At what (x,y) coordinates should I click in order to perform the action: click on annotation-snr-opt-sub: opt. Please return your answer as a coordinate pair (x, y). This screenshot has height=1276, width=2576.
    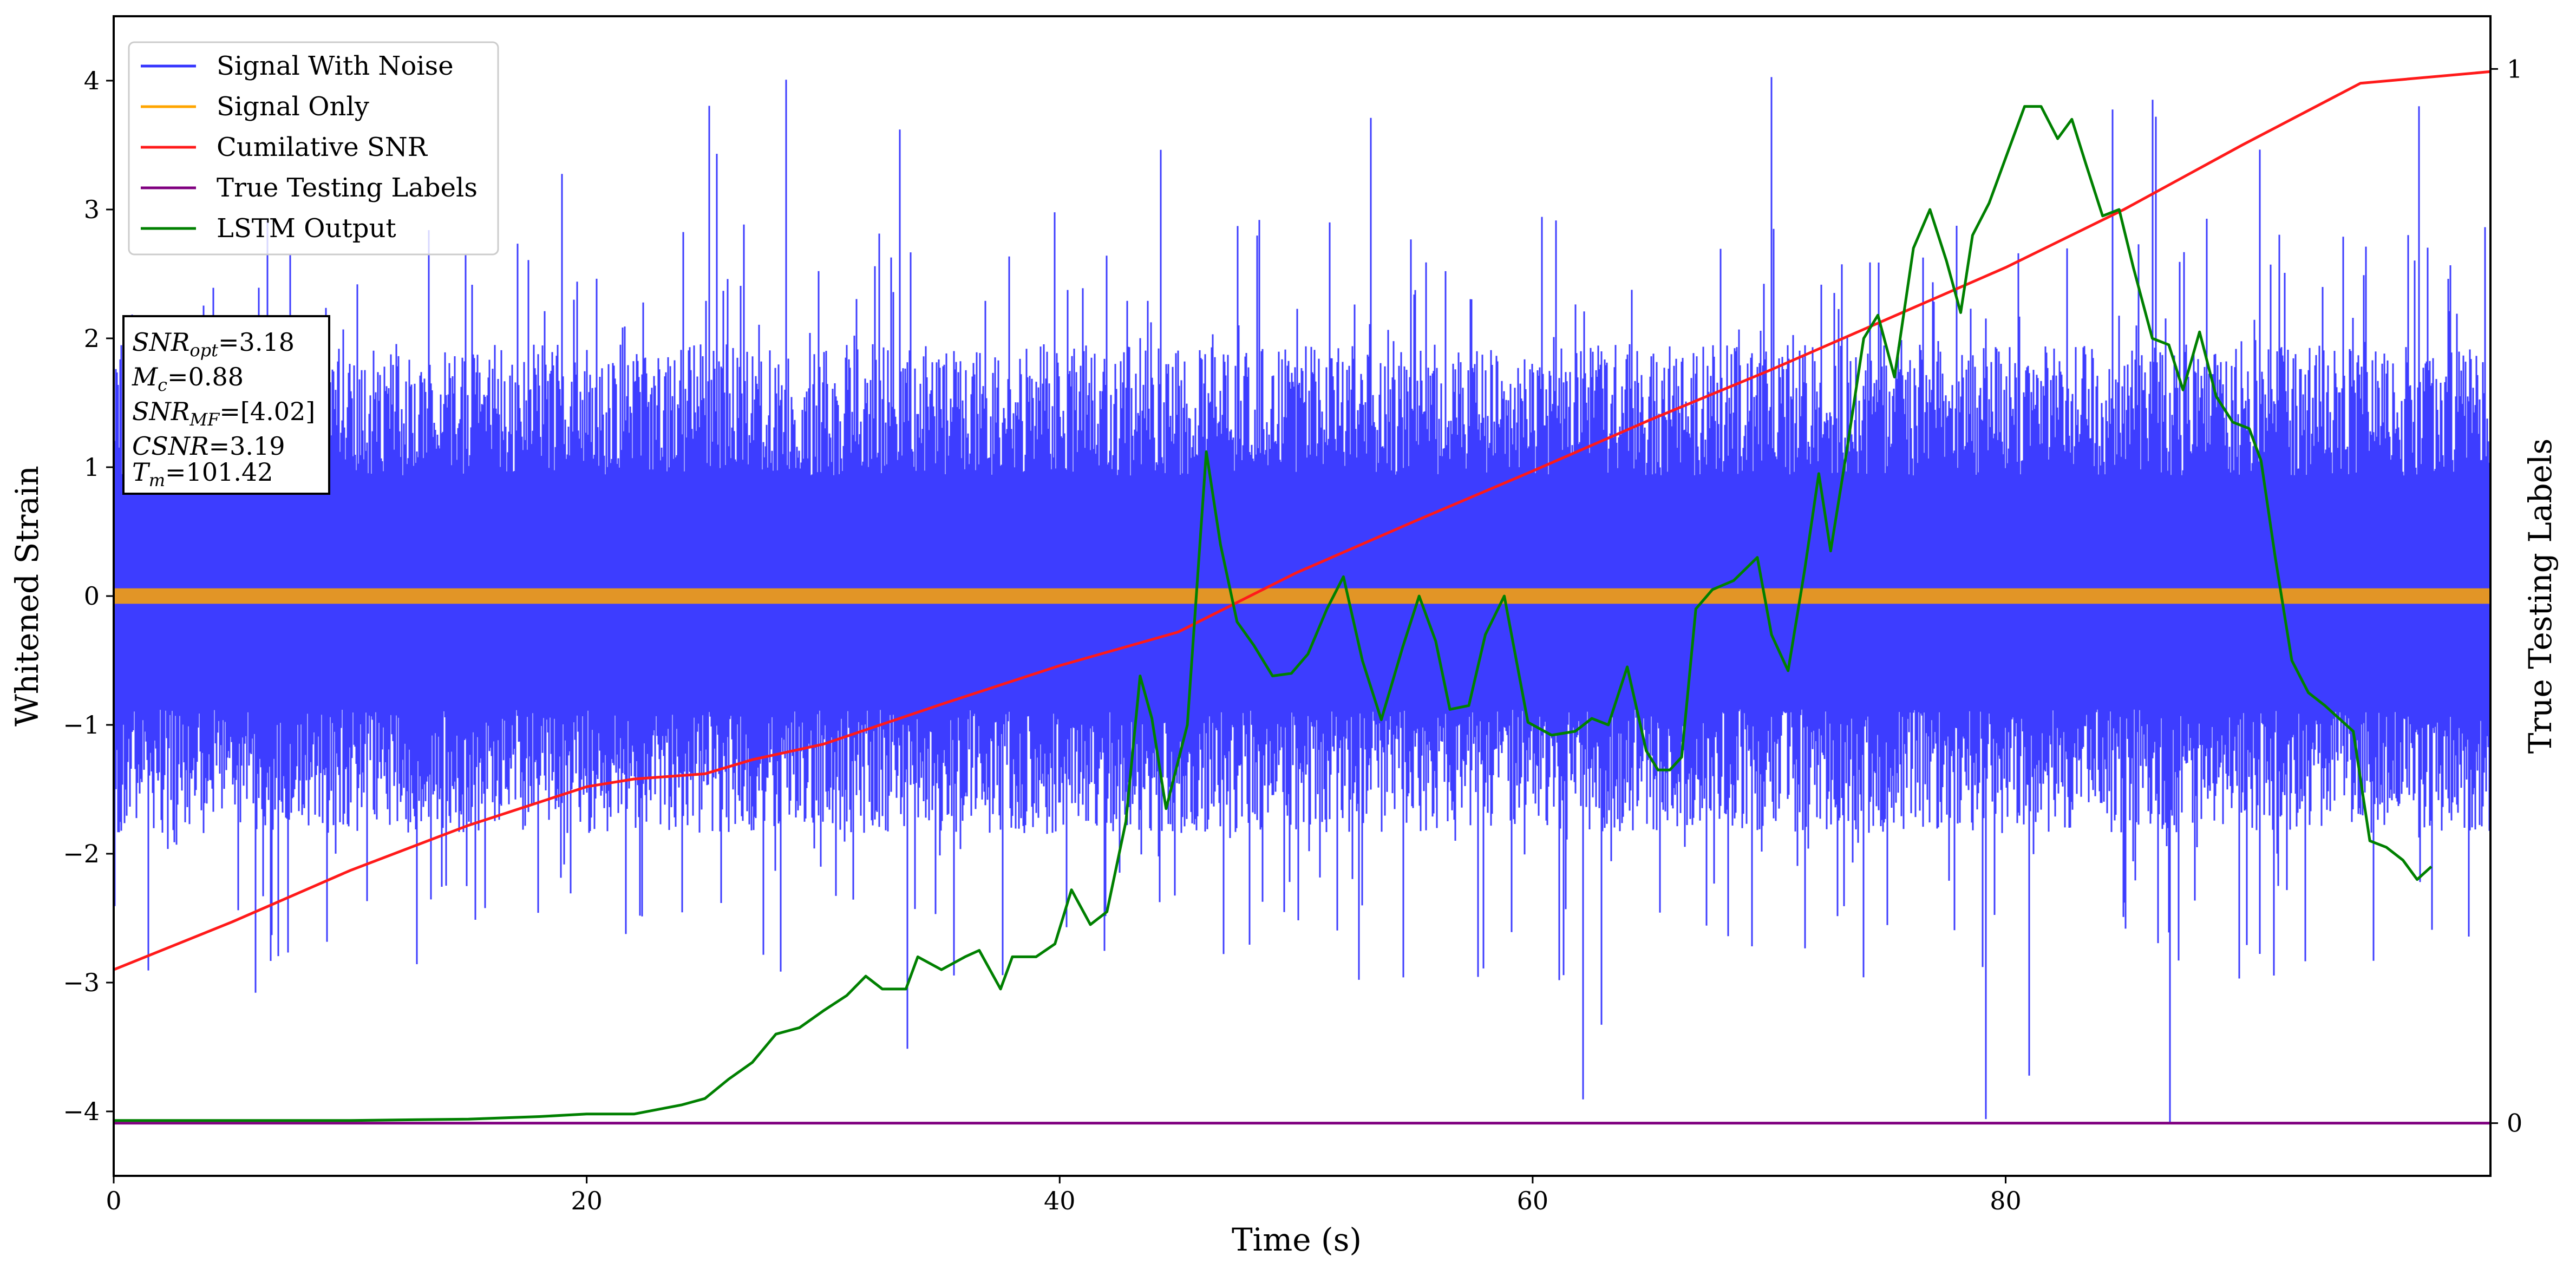
    Looking at the image, I should click on (203, 350).